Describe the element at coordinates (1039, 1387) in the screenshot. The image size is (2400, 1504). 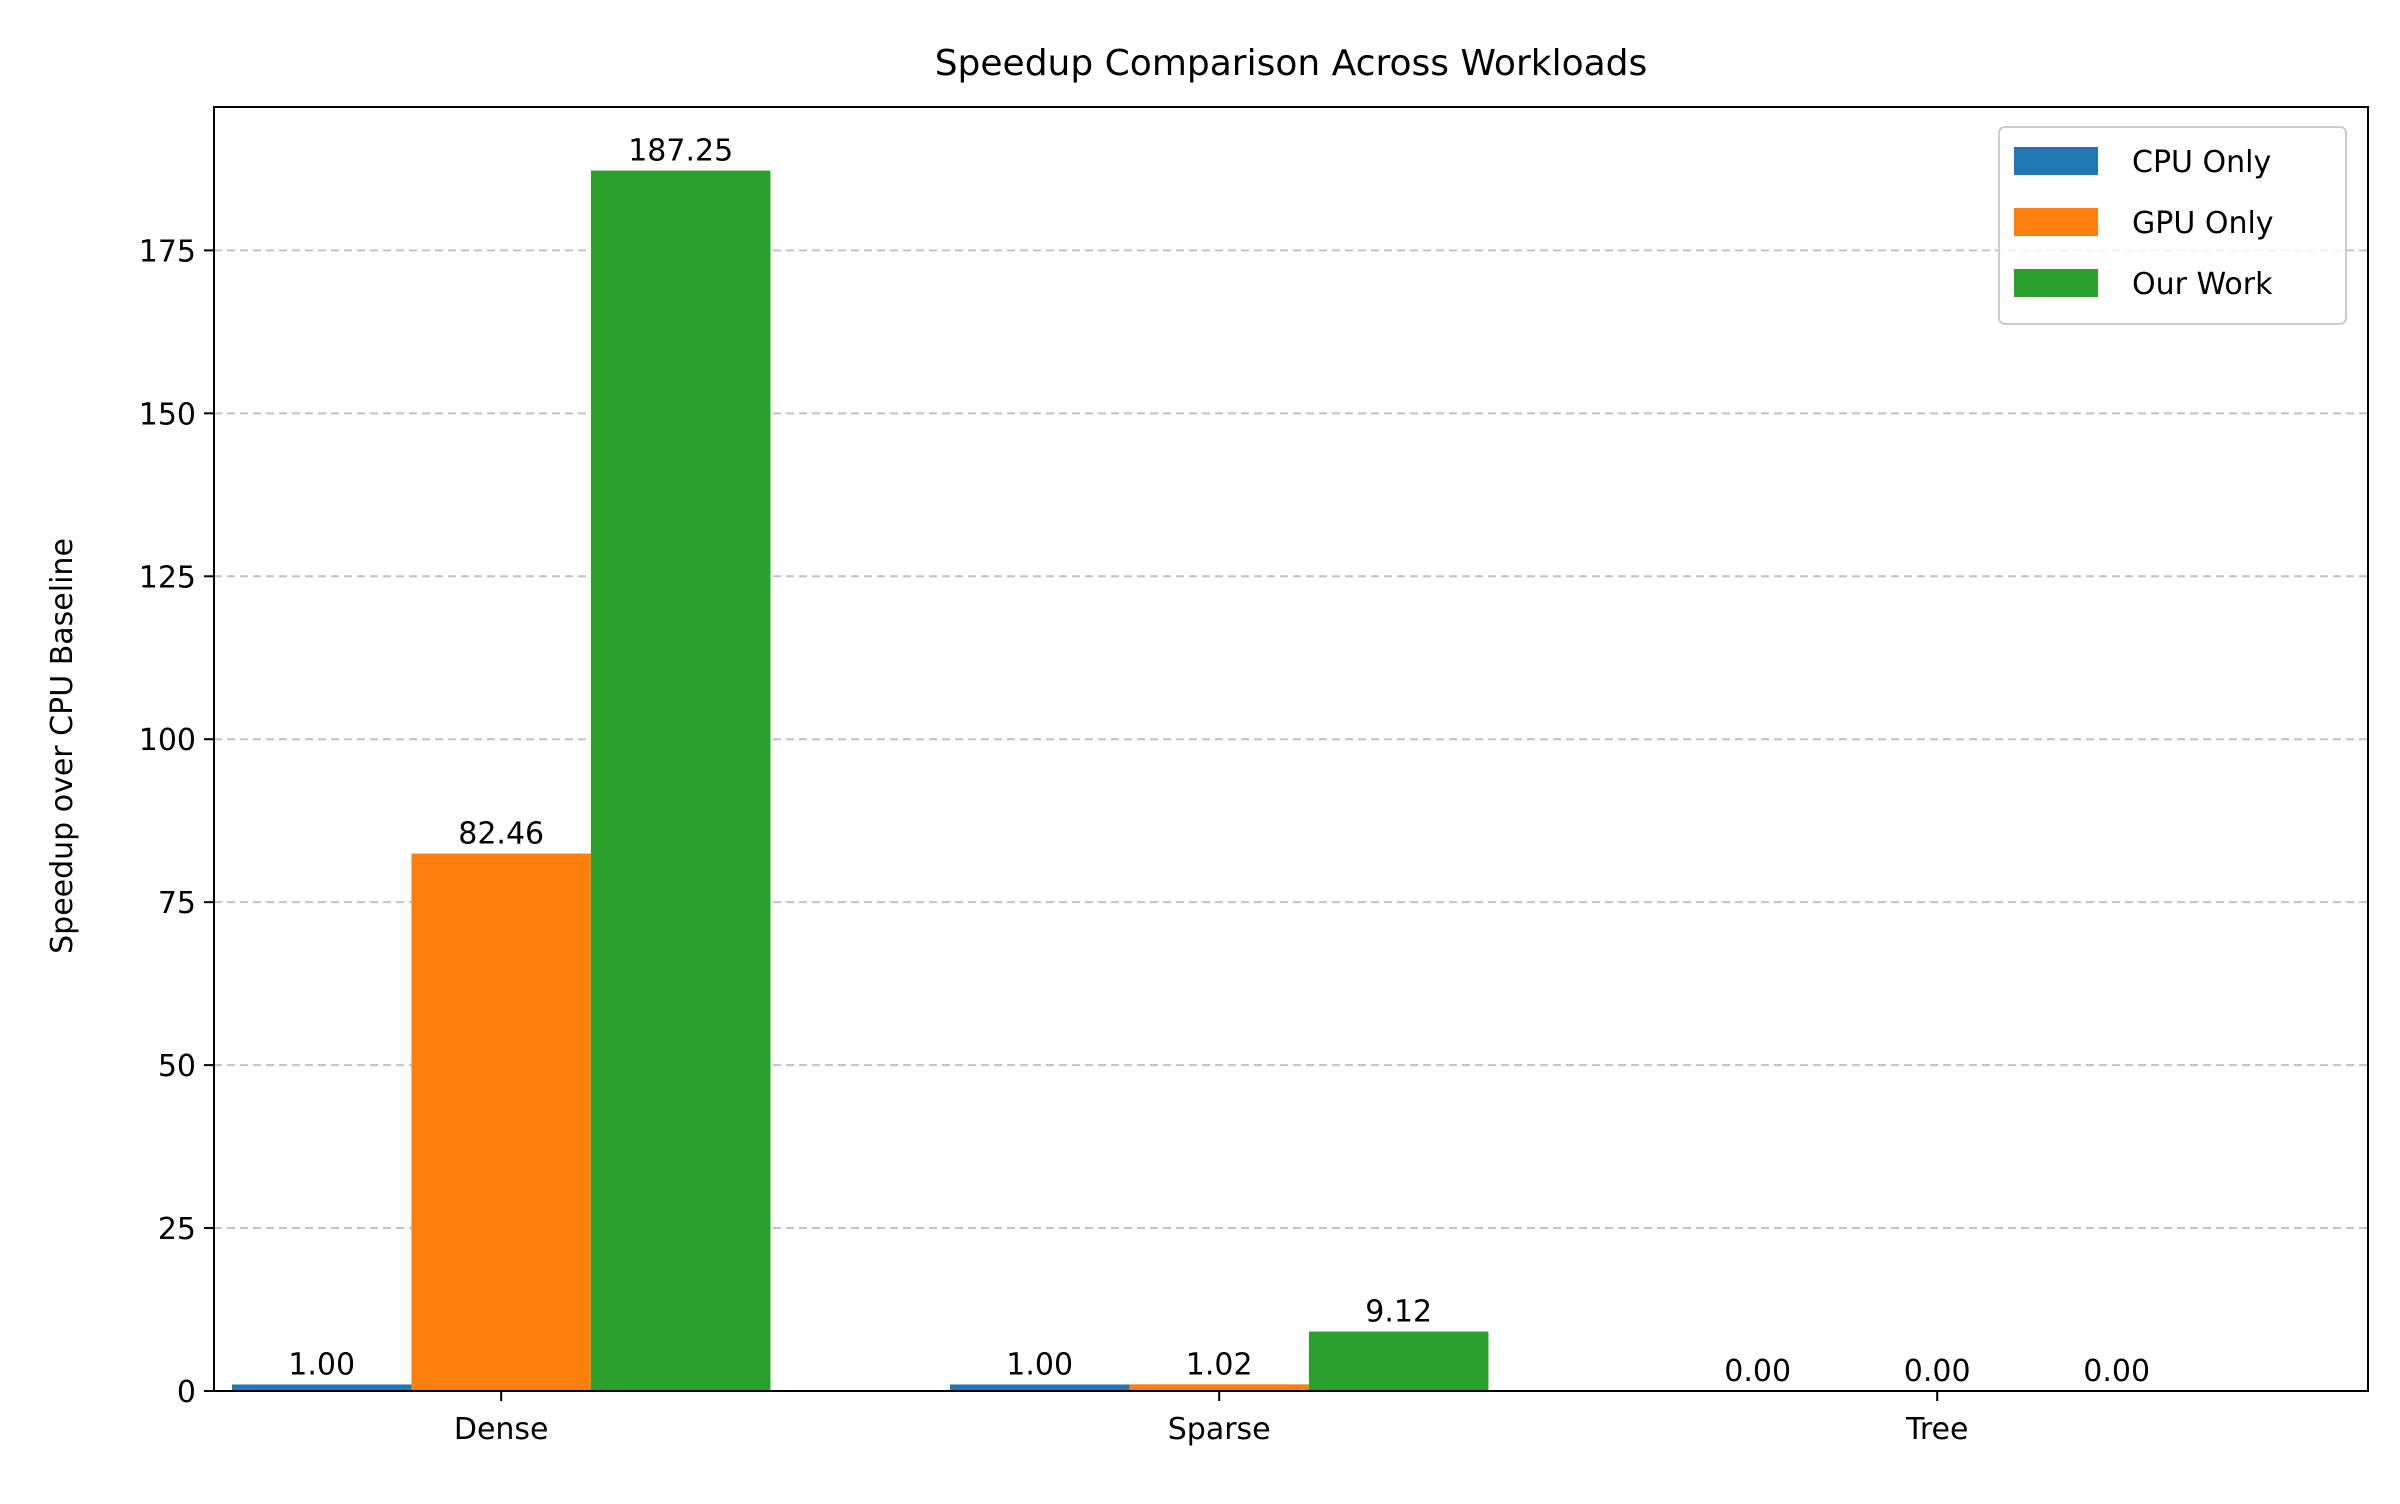
I see `bar-cpu-only-sparse` at that location.